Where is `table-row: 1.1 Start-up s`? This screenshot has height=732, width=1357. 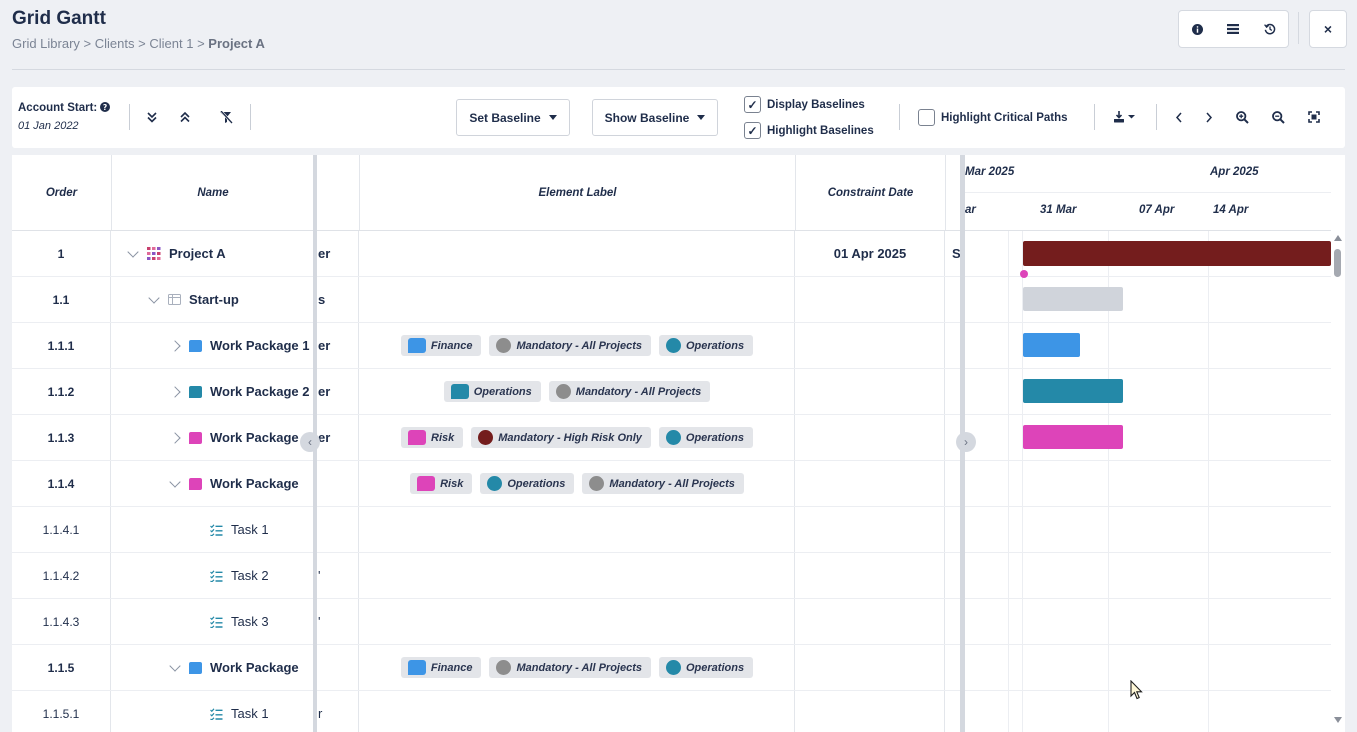
table-row: 1.1 Start-up s is located at coordinates (487, 300).